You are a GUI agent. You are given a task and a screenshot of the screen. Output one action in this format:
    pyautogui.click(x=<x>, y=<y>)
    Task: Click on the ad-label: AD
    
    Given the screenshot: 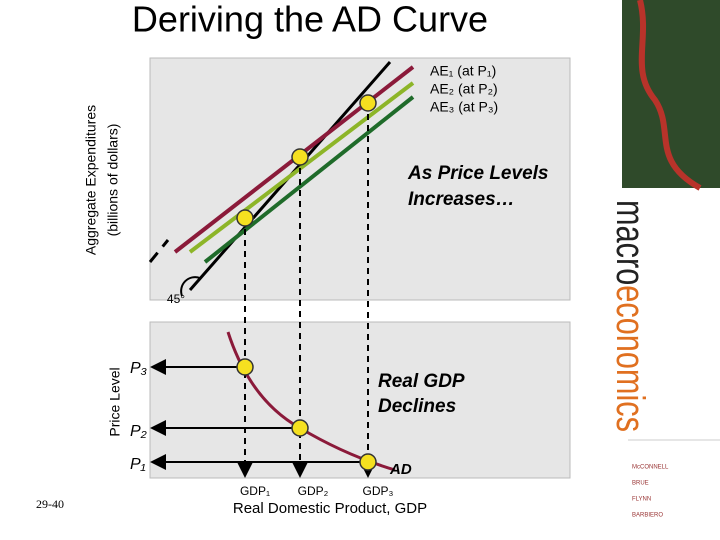 What is the action you would take?
    pyautogui.click(x=400, y=469)
    